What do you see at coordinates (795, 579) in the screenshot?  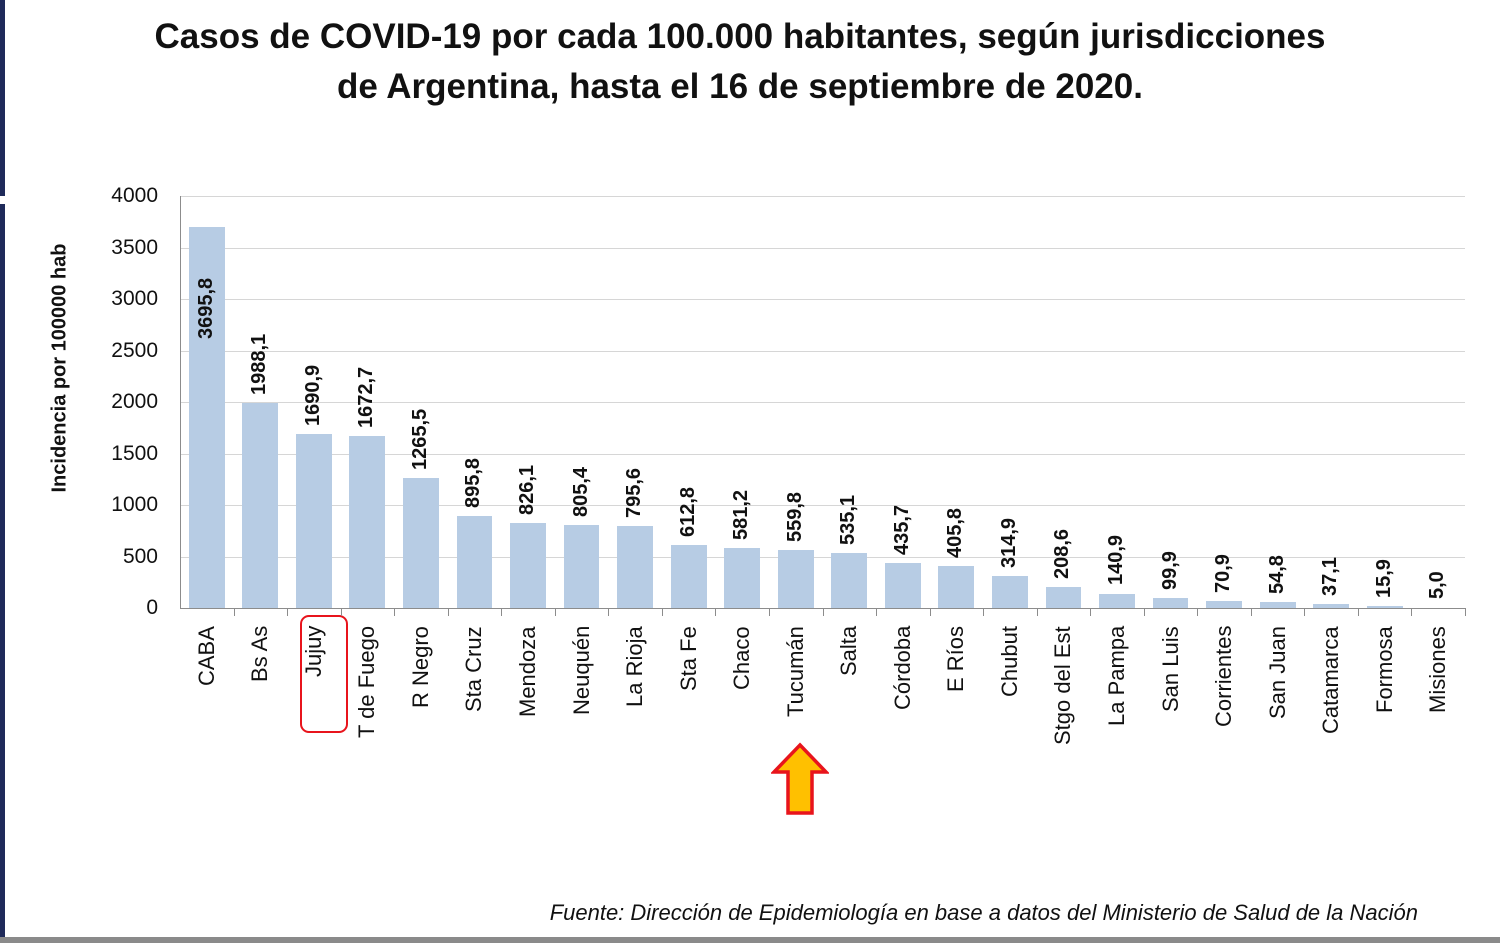 I see `bar-tucumán` at bounding box center [795, 579].